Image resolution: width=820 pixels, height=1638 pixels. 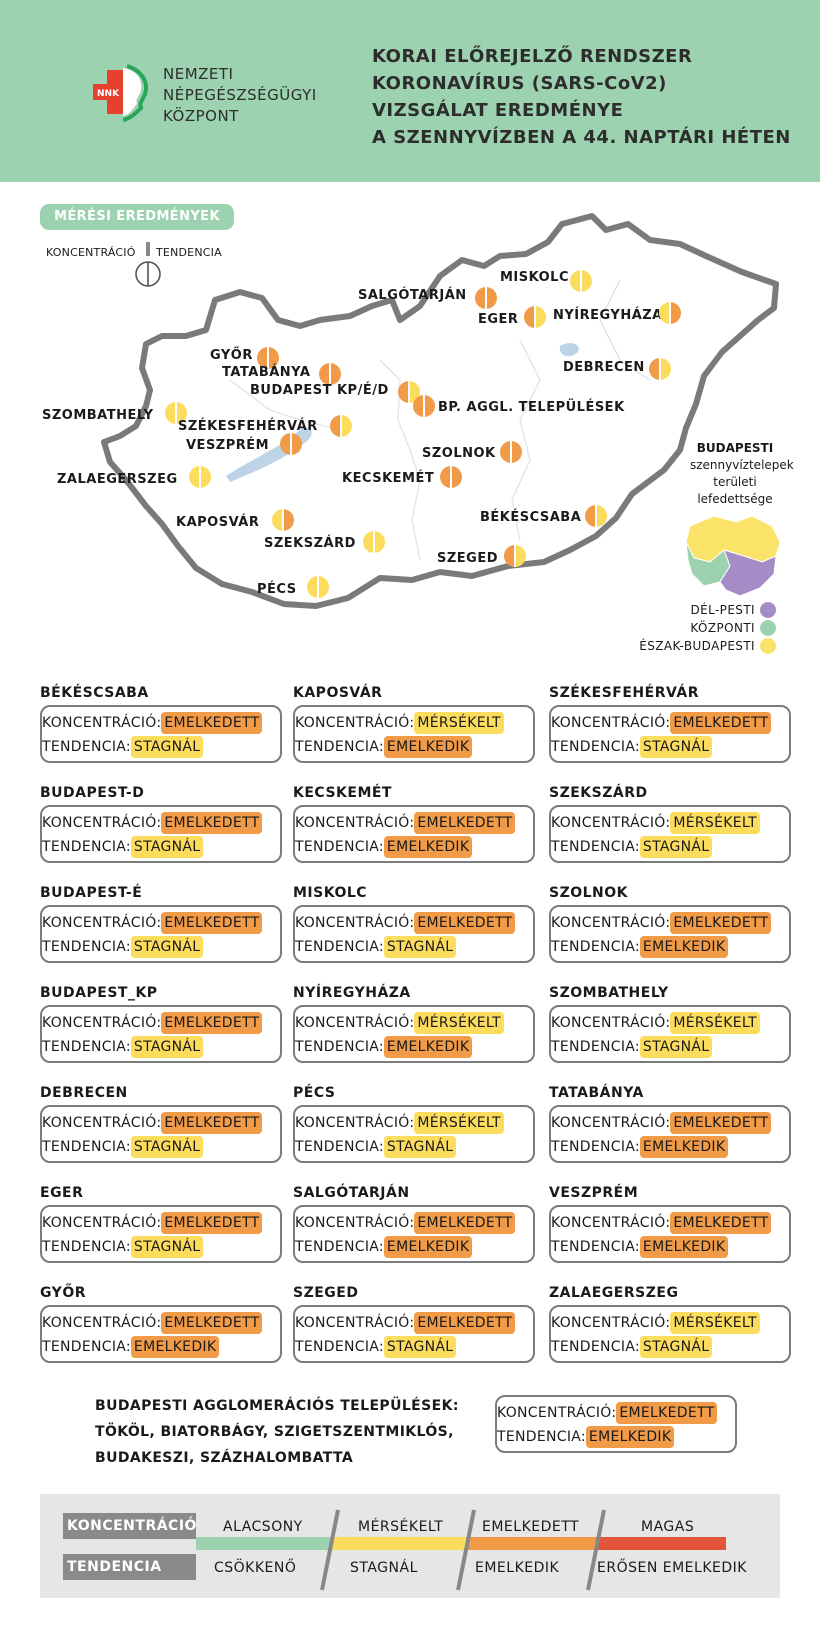 I want to click on map-city-label: SZÉKESFEHÉRVÁR, so click(x=248, y=426).